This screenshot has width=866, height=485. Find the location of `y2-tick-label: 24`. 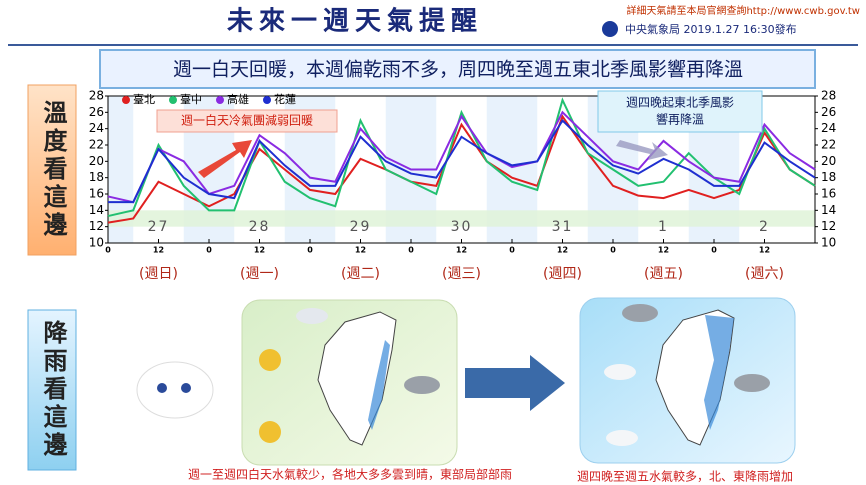

y2-tick-label: 24 is located at coordinates (828, 128).